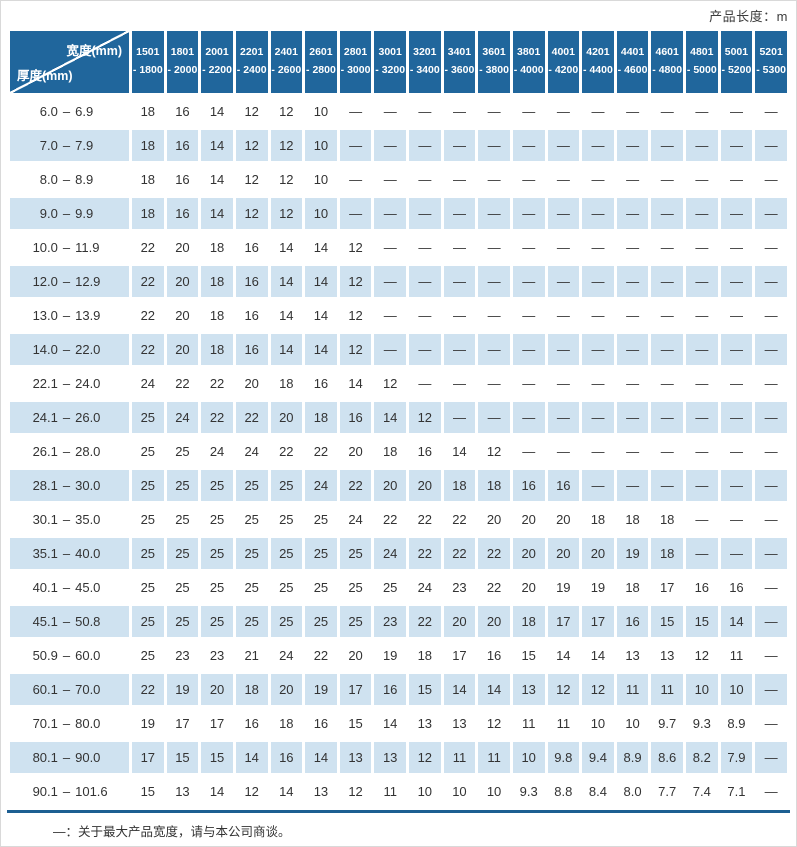  I want to click on range-from: 12.0, so click(45, 281).